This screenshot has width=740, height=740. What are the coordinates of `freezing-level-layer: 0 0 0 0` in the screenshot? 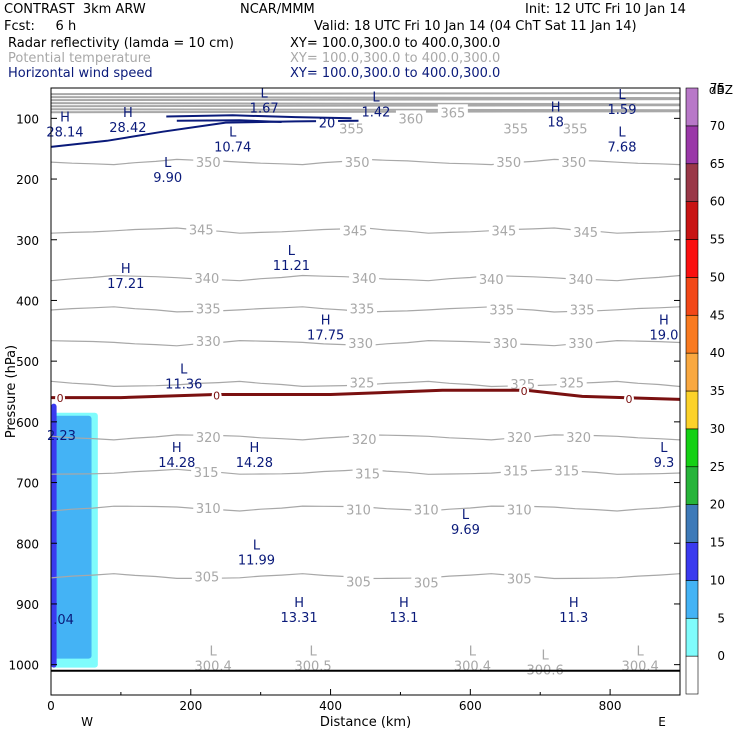 It's located at (366, 395).